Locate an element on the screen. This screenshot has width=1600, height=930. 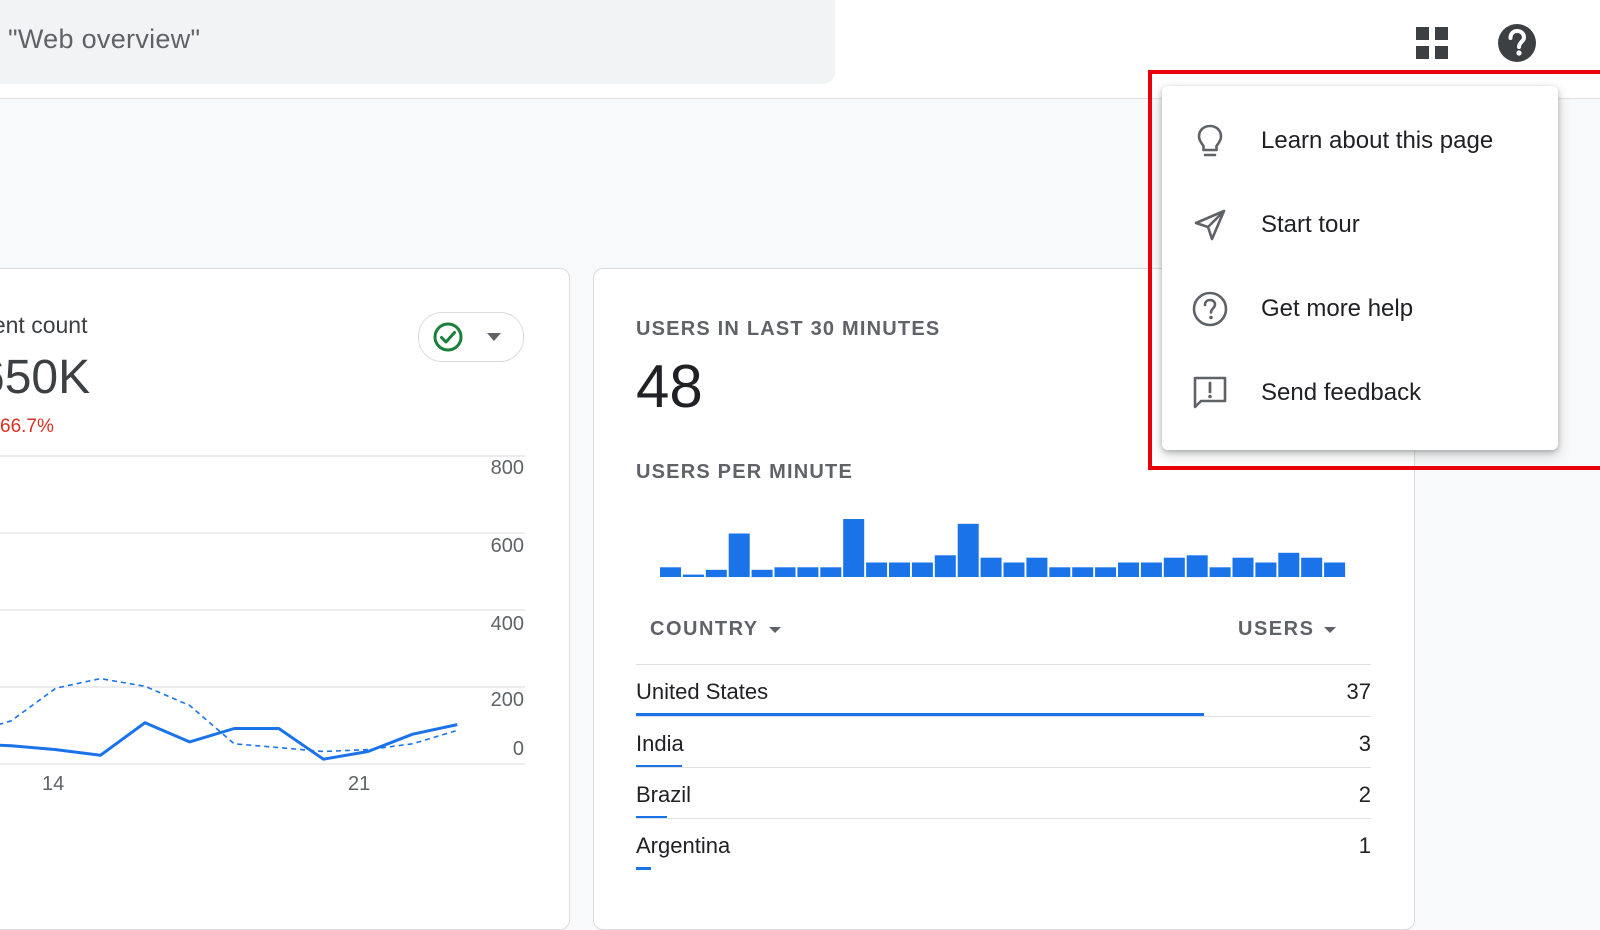
help-outline-icon is located at coordinates (1210, 309).